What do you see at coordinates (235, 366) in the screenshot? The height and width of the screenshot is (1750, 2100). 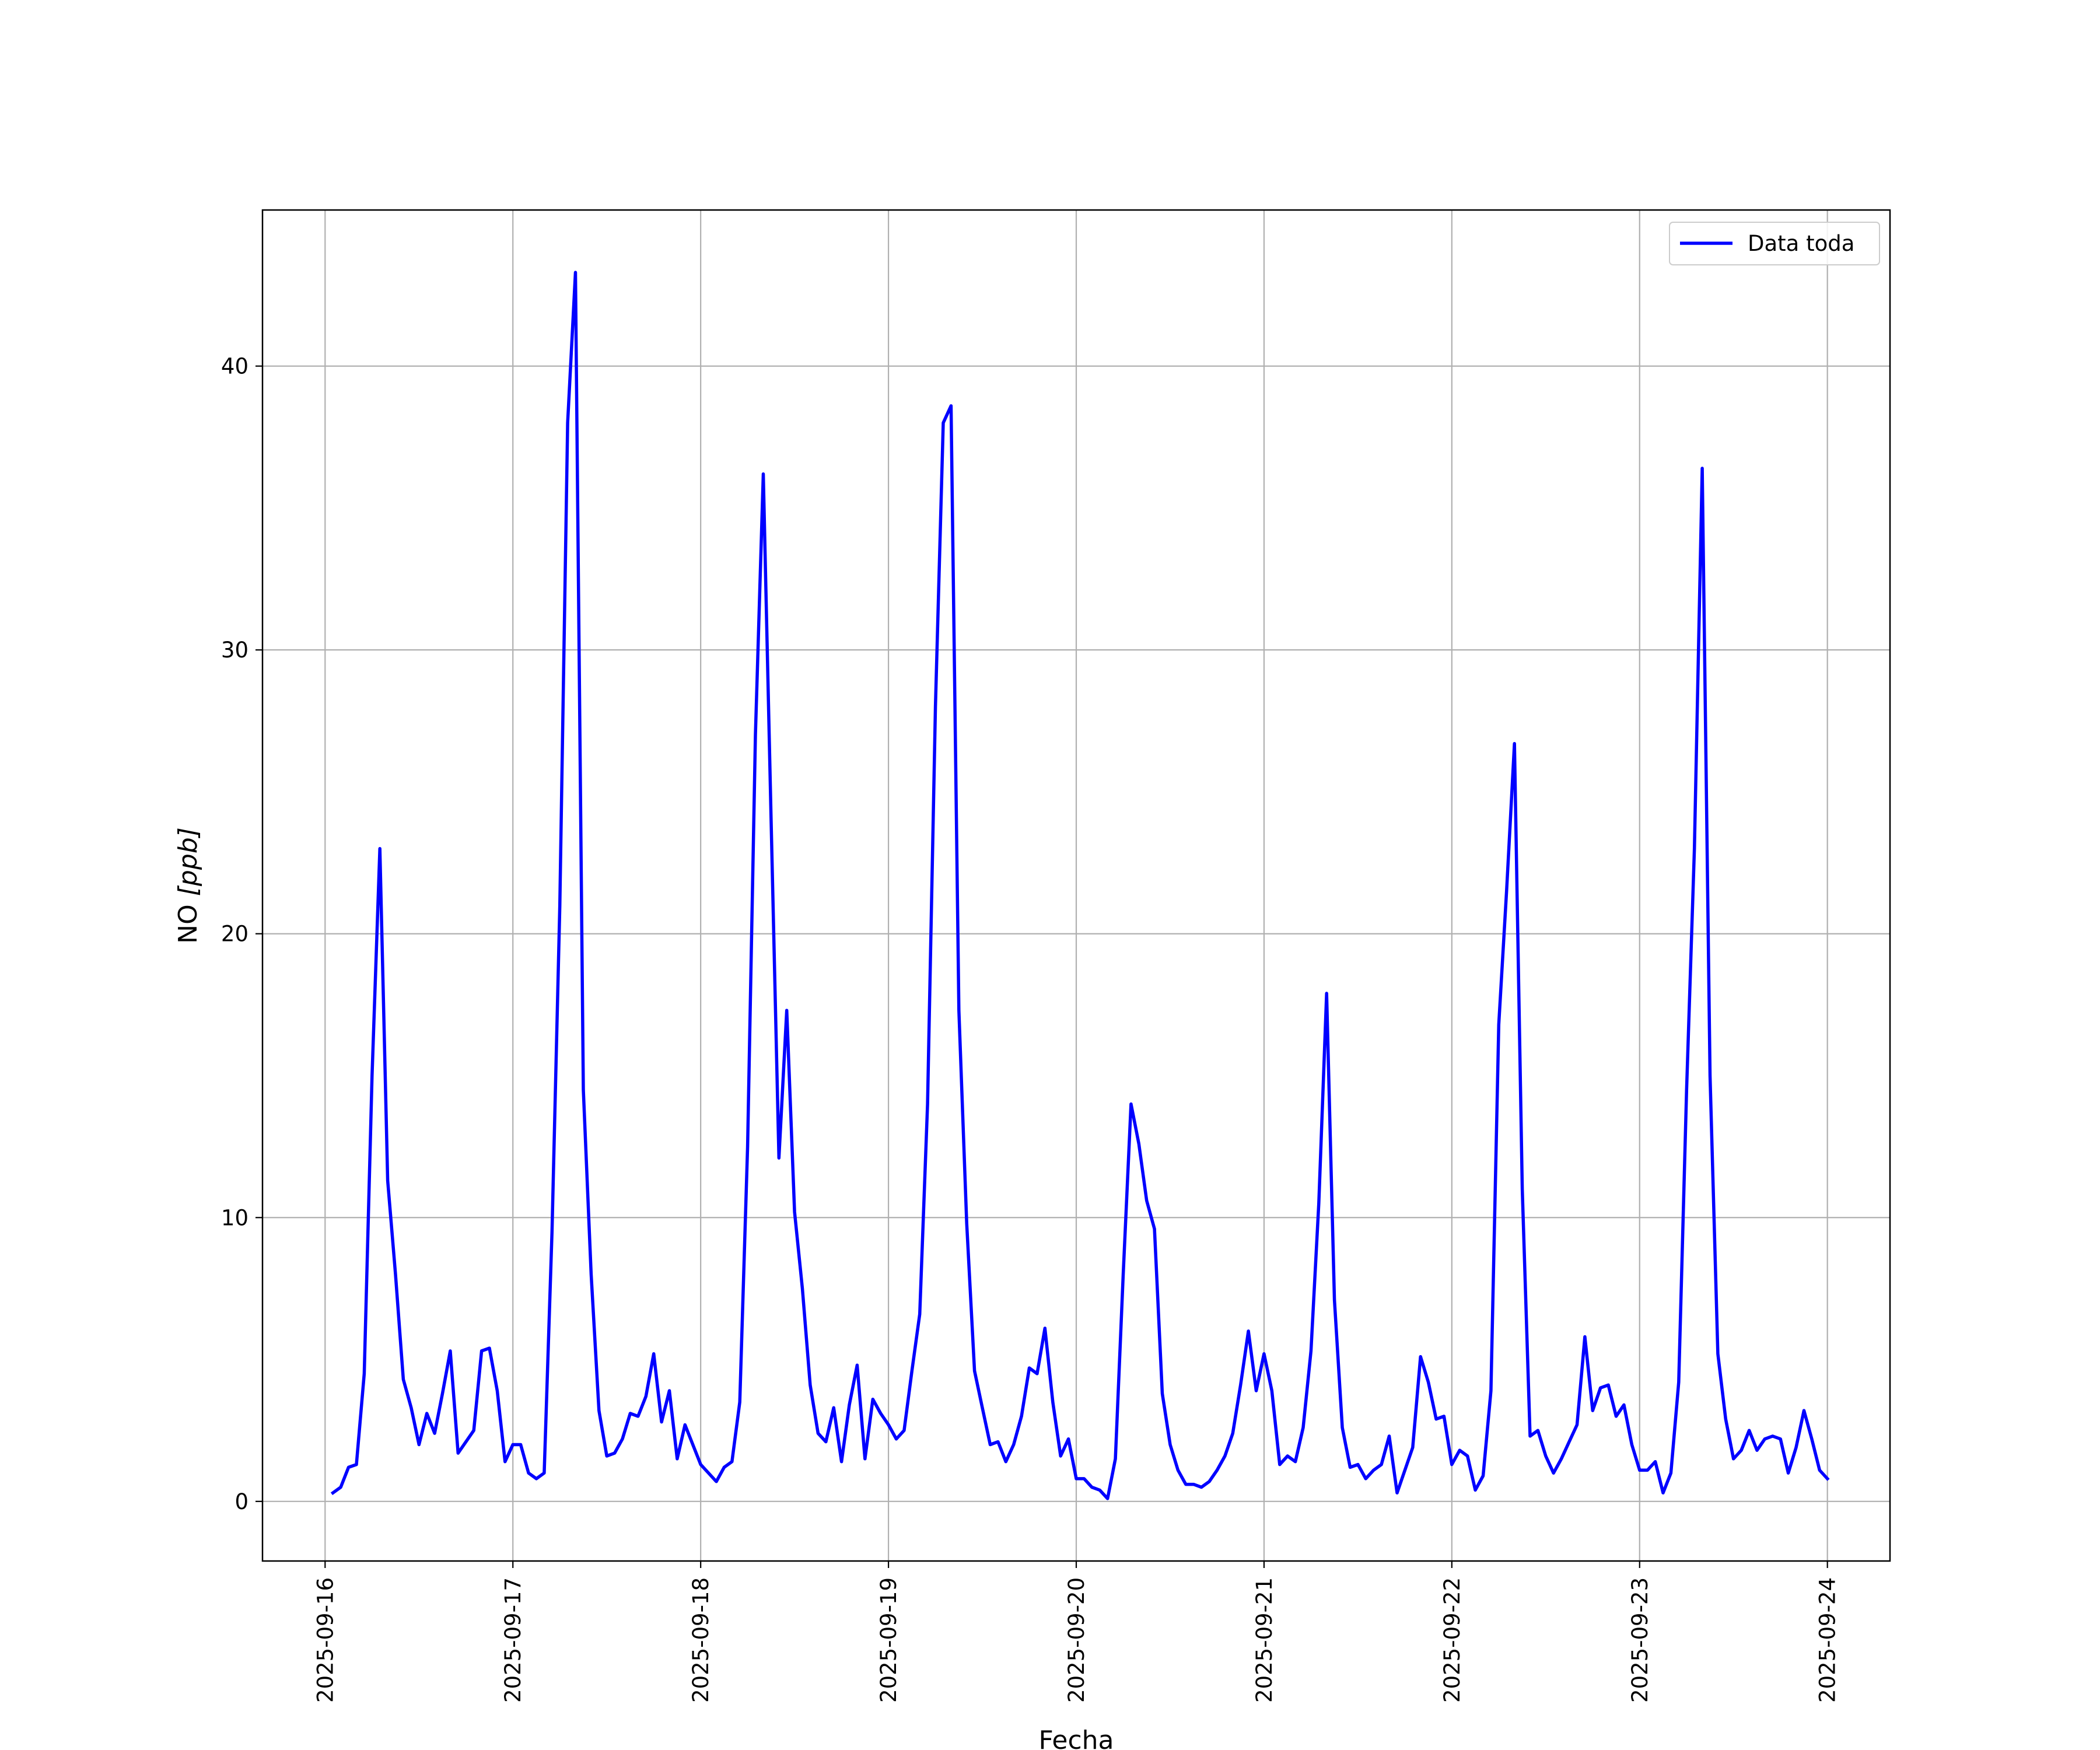 I see `y-tick-label: 40` at bounding box center [235, 366].